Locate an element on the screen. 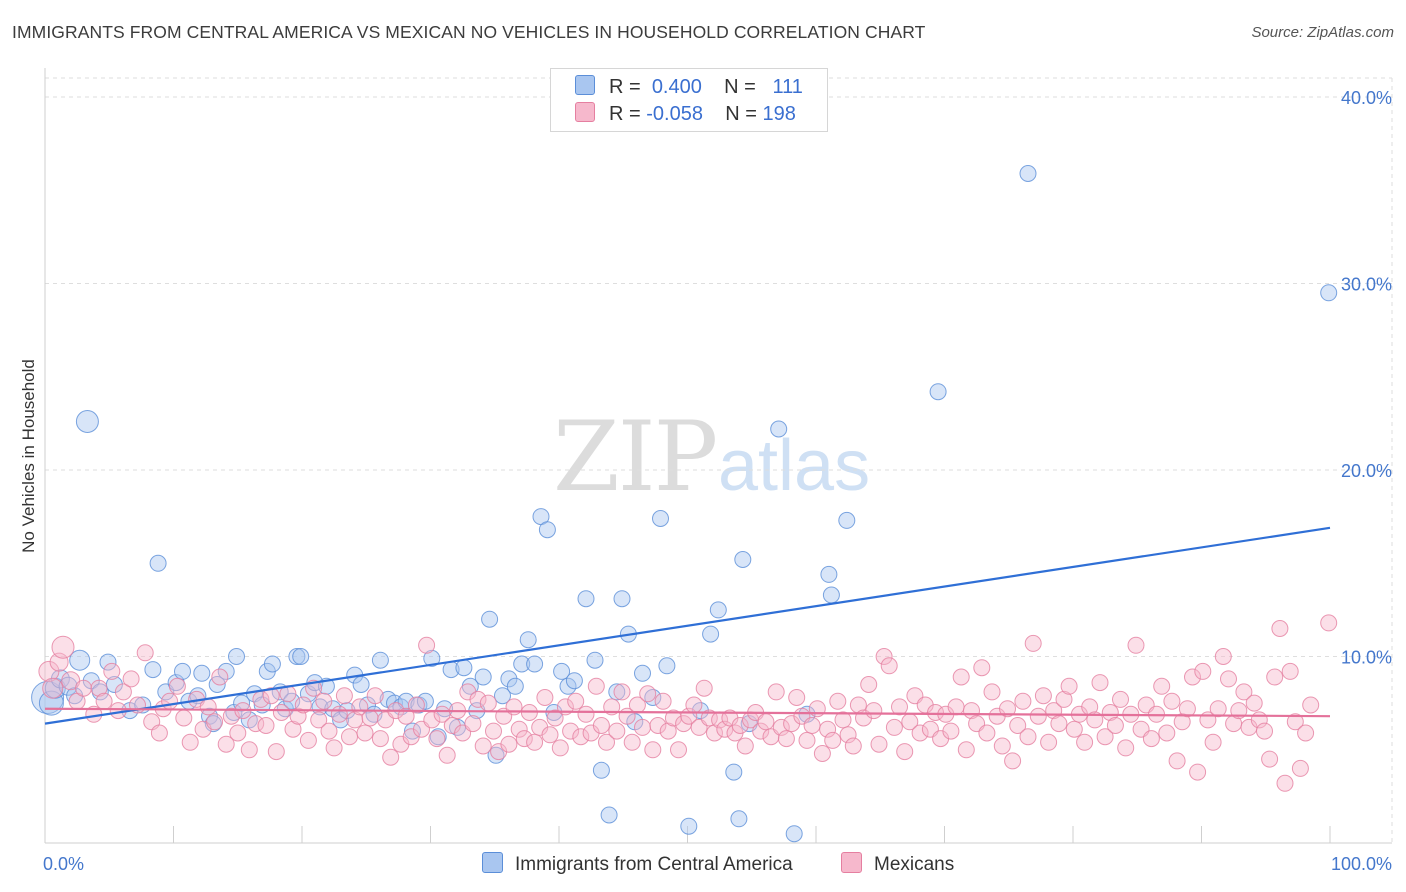 The width and height of the screenshot is (1406, 892). y-tick-label: 10.0% is located at coordinates (1366, 658).